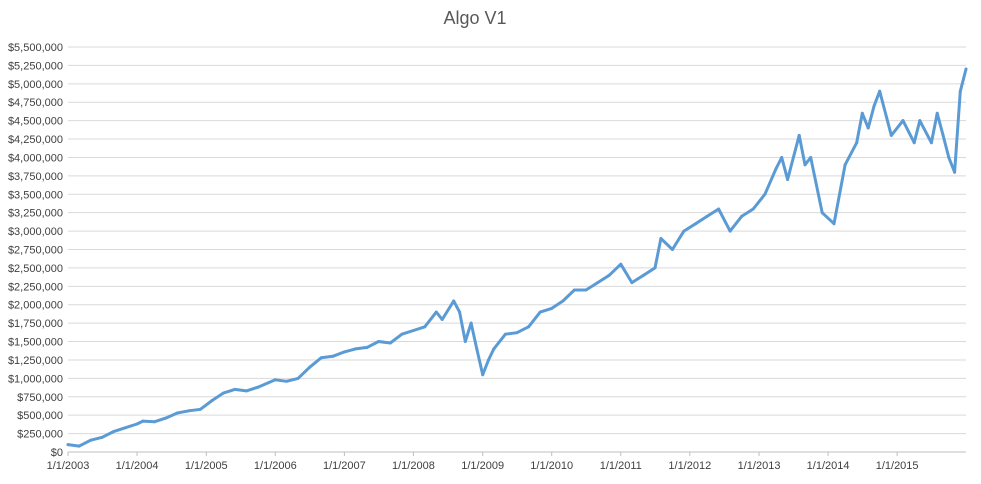 The image size is (981, 484). Describe the element at coordinates (35, 324) in the screenshot. I see `y-tick-label: $1,750,000` at that location.